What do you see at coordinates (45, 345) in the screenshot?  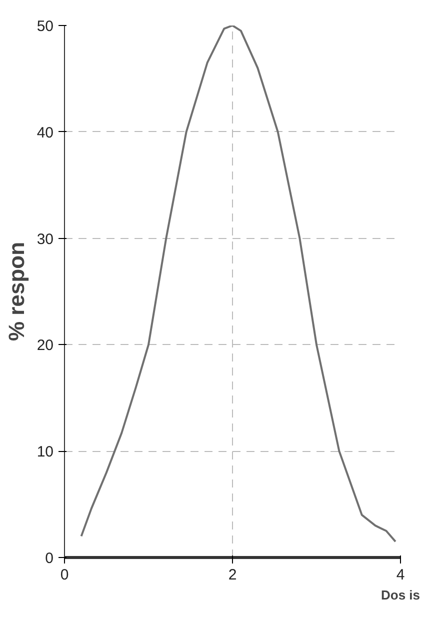 I see `y-tick-label: 20` at bounding box center [45, 345].